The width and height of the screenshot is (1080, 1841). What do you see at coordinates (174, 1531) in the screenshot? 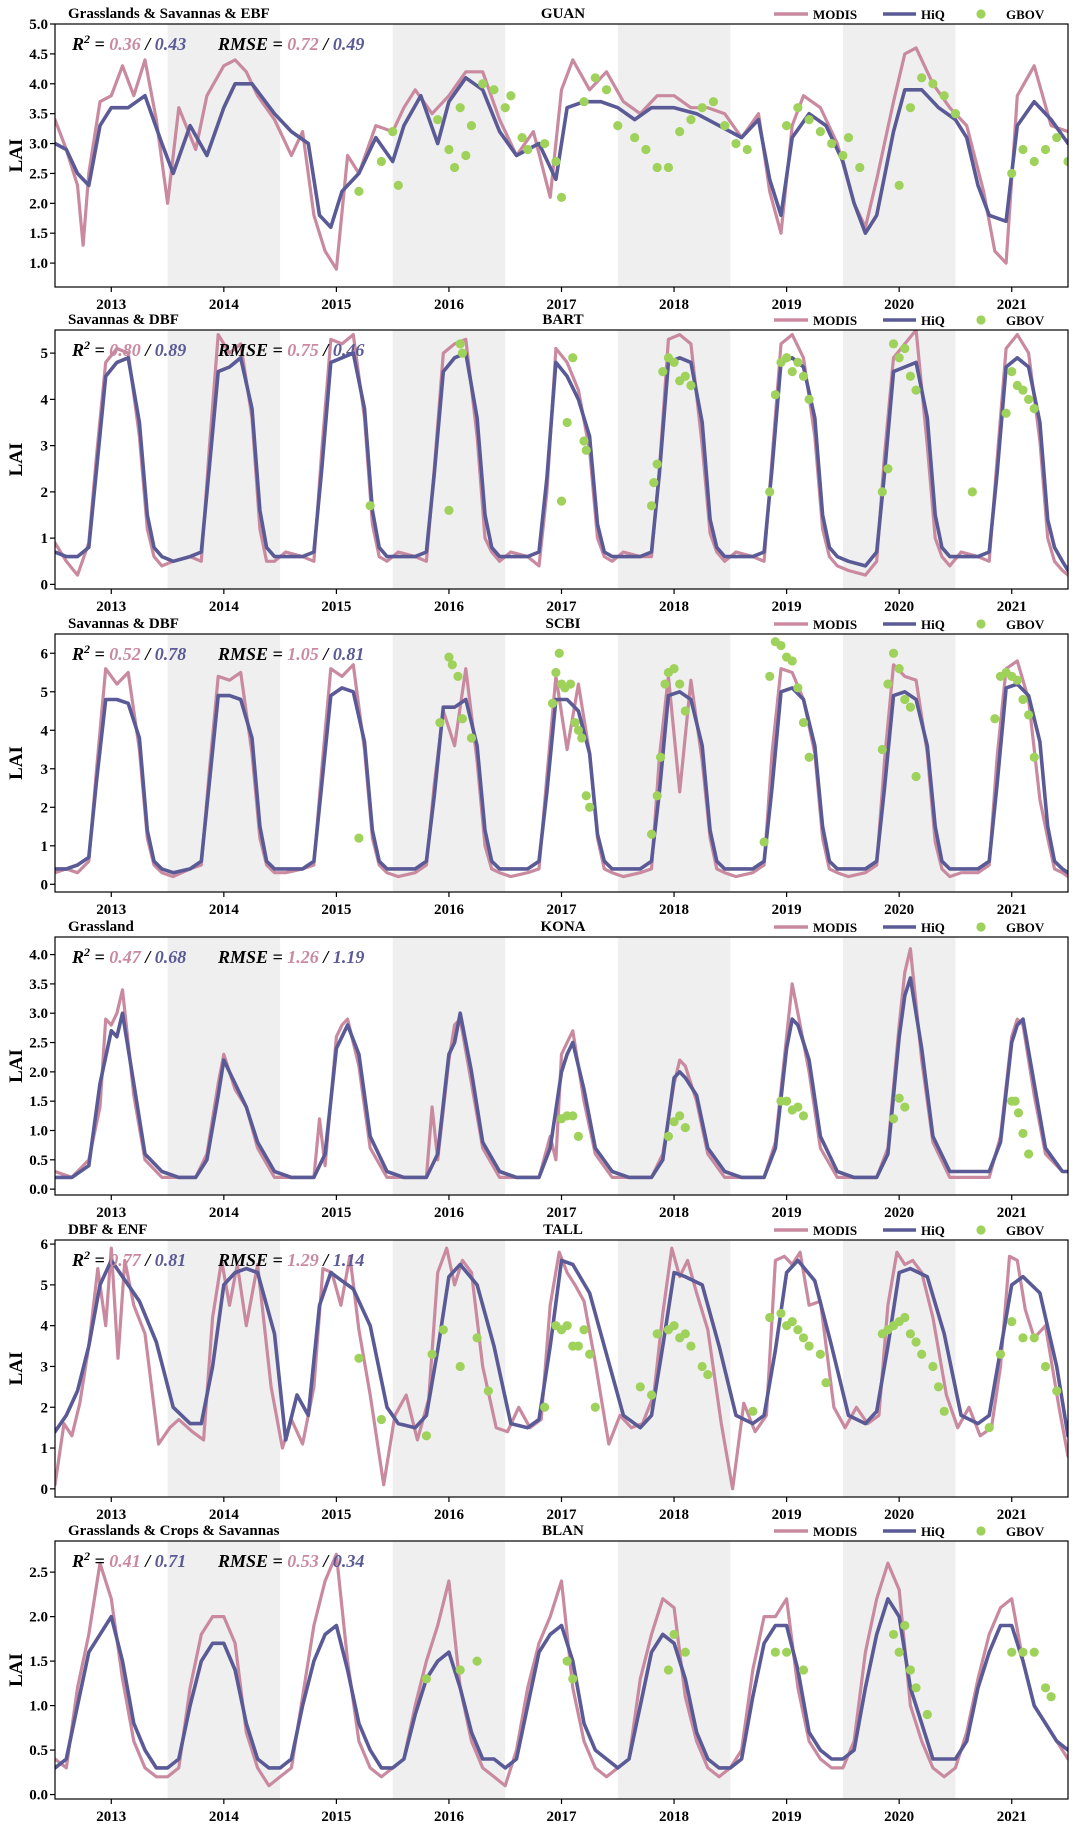
I see `land-cover-label: Grasslands & Crops & Savannas` at bounding box center [174, 1531].